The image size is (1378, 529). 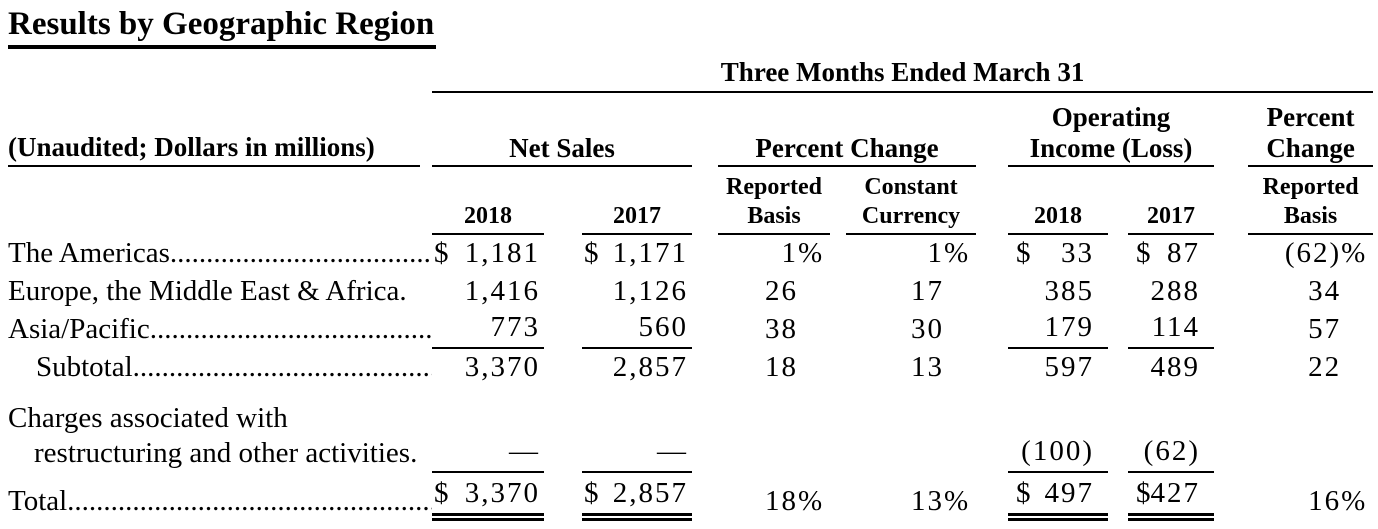 I want to click on col-header-ns-2018: 2018, so click(x=488, y=218).